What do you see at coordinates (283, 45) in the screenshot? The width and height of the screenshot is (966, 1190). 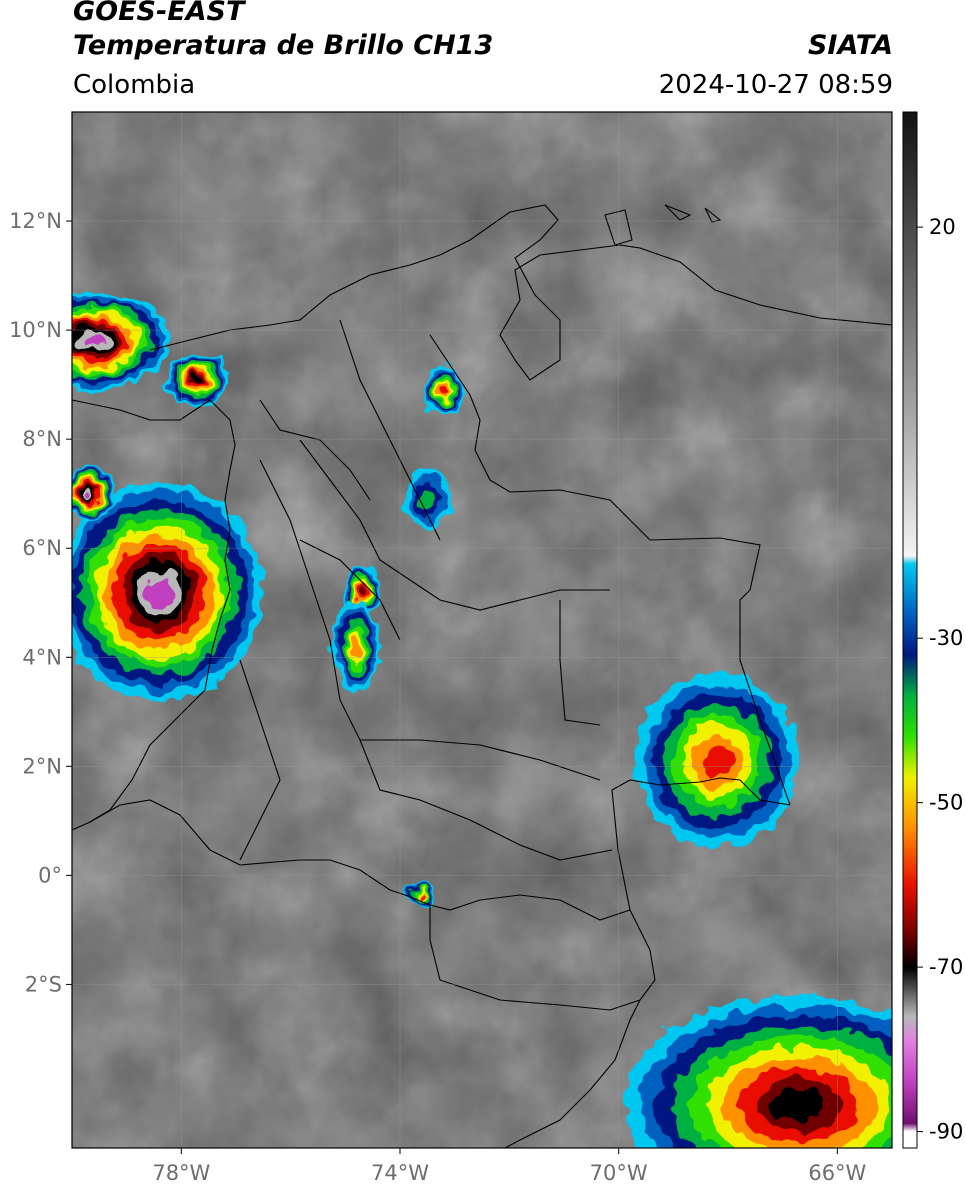 I see `product-title: Temperatura de Brillo CH13` at bounding box center [283, 45].